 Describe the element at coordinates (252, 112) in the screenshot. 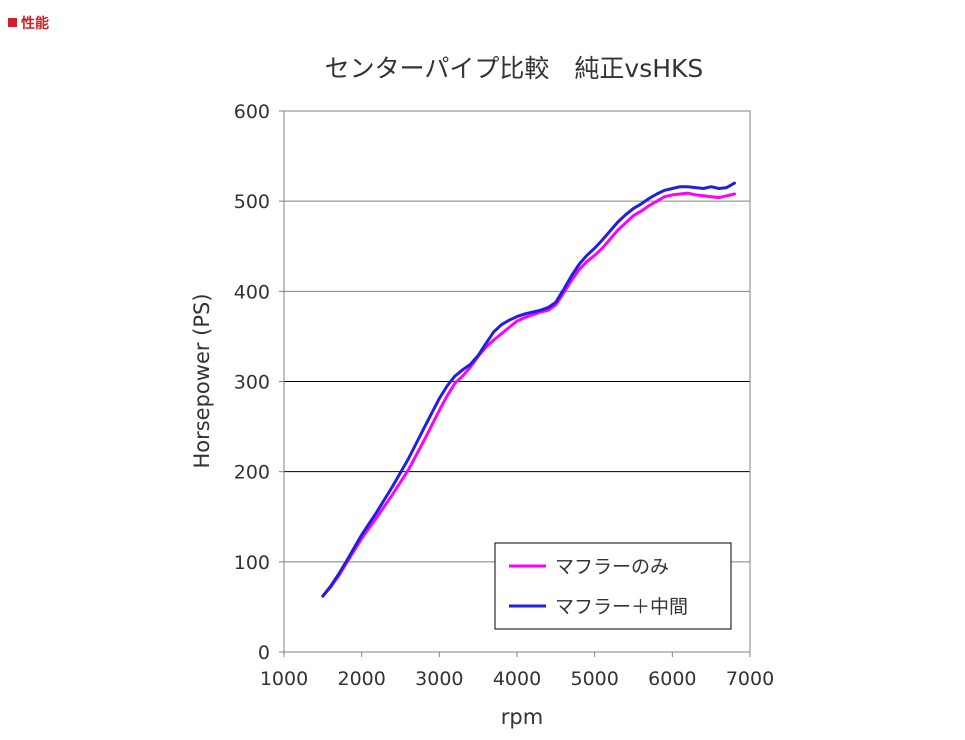

I see `y-tick-label: 600` at that location.